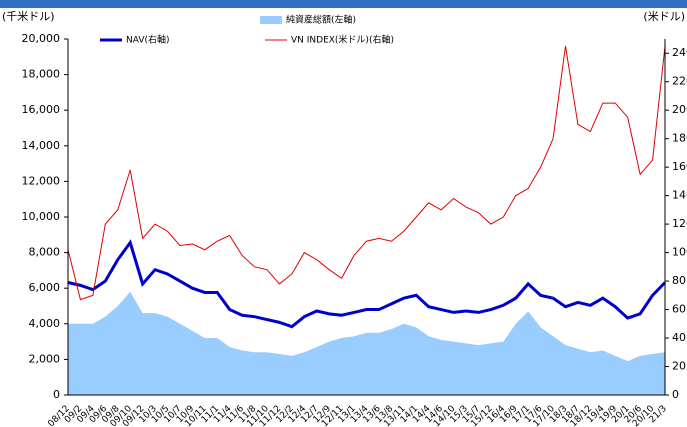  I want to click on y2-tick-label: 40, so click(679, 337).